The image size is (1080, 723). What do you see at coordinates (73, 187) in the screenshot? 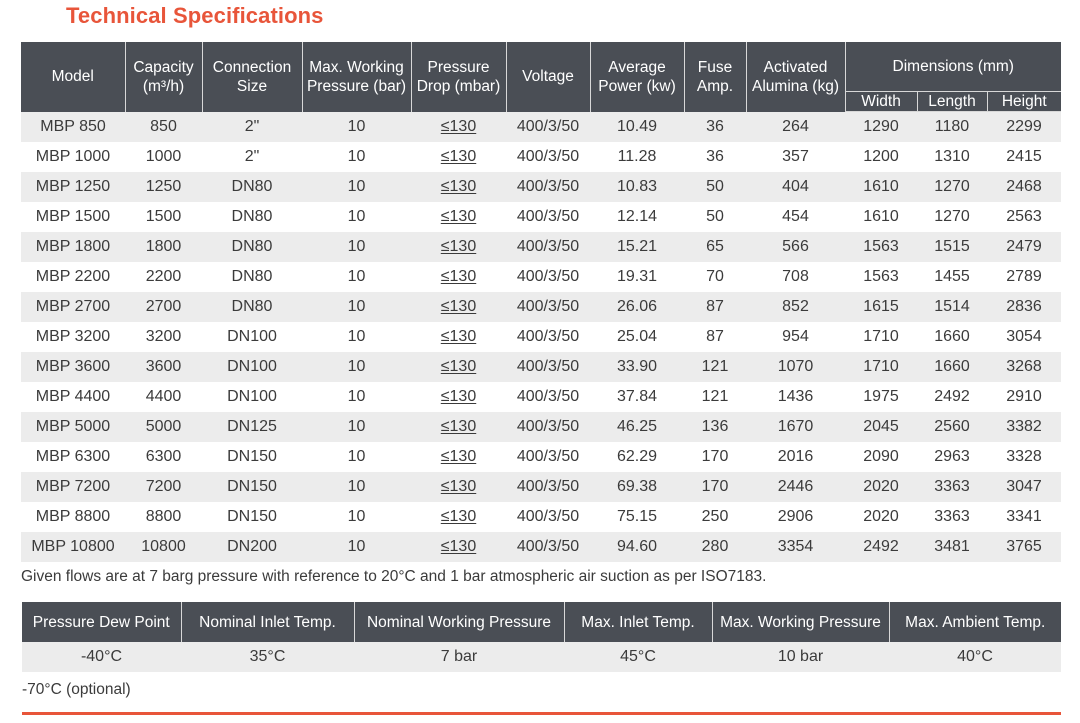
I see `cell-model: MBP 1250` at bounding box center [73, 187].